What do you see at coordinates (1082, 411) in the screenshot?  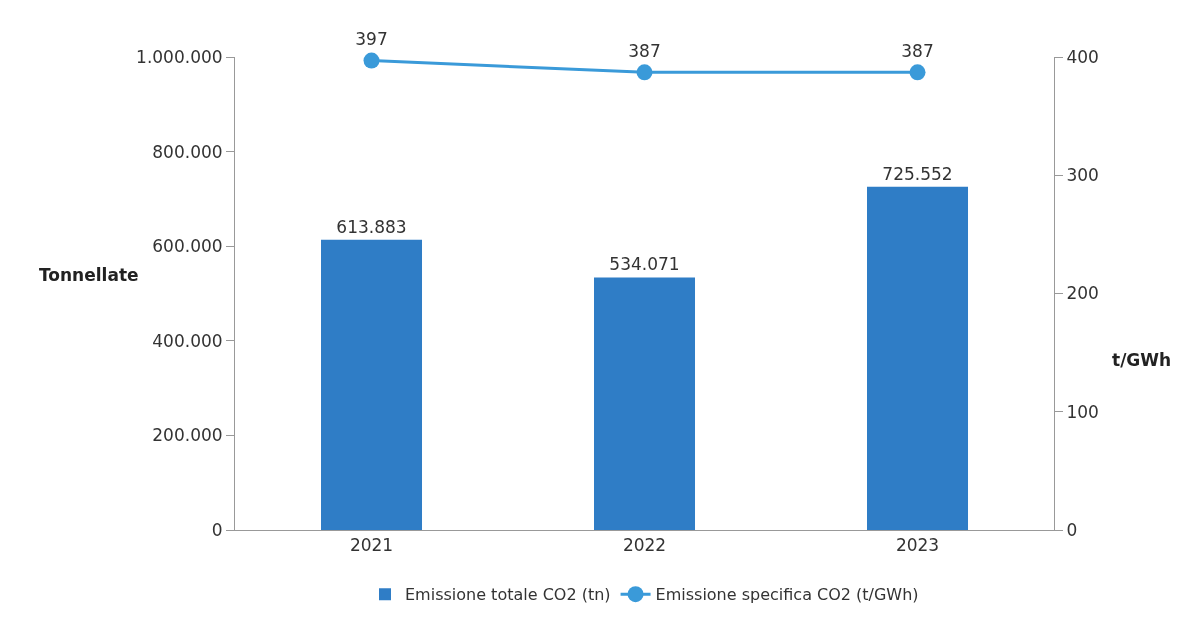 I see `y2-tick-label: 100` at bounding box center [1082, 411].